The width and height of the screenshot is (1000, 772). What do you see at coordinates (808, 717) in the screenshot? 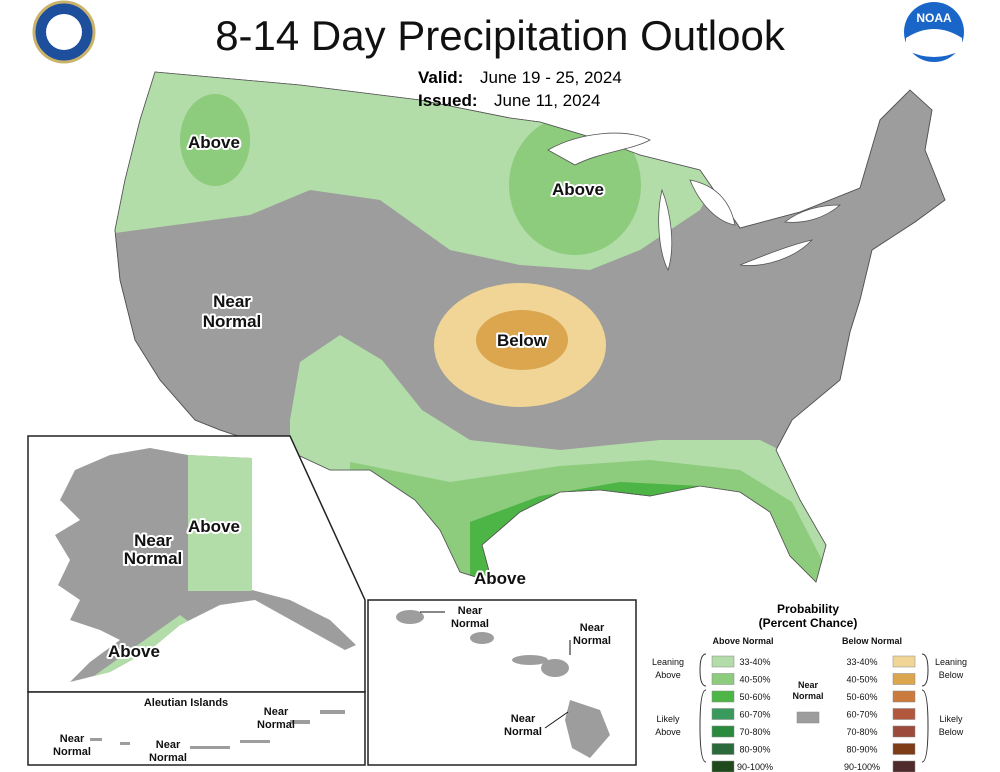
I see `legend-near-normal-swatch` at bounding box center [808, 717].